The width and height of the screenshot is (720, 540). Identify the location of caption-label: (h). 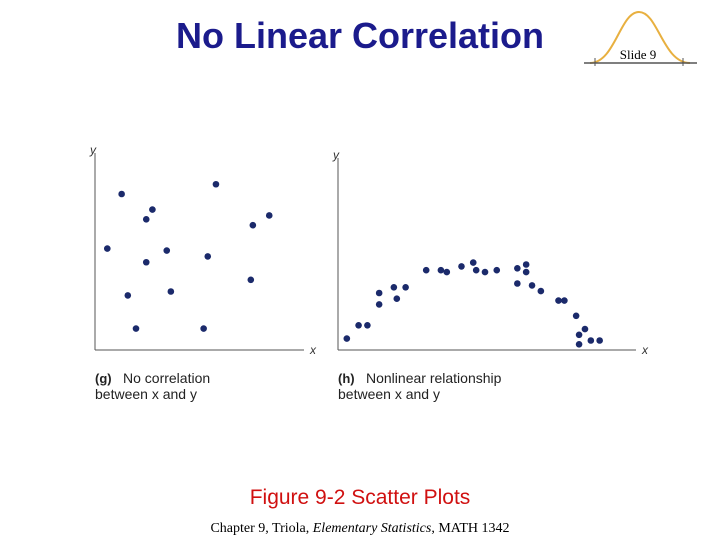
(346, 378).